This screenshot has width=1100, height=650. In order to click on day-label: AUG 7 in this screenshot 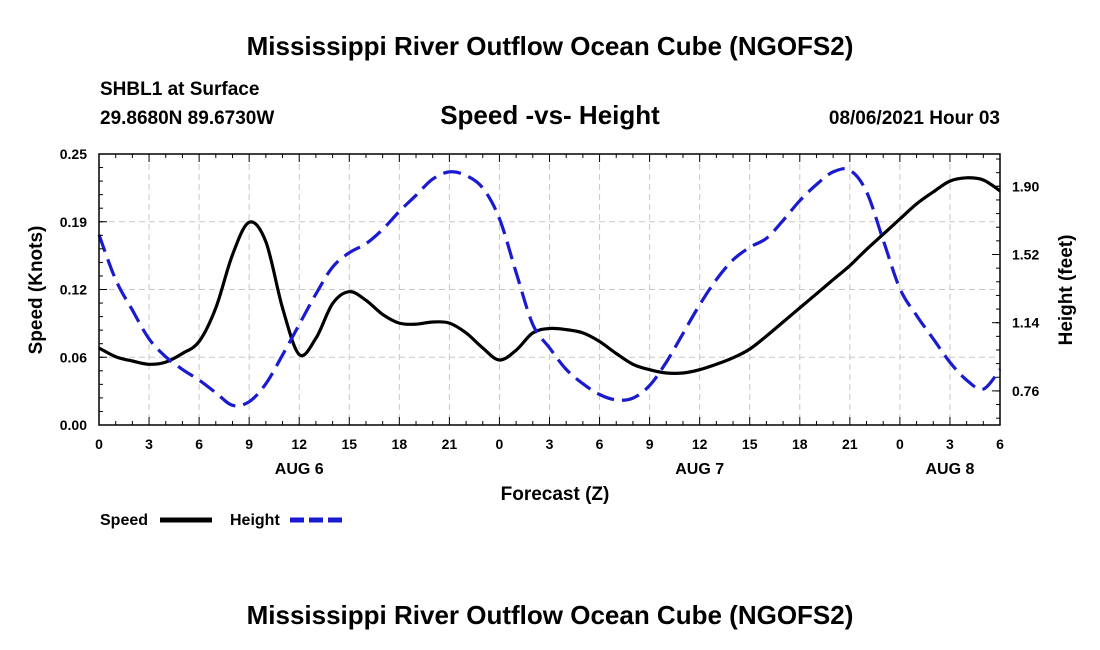, I will do `click(699, 469)`.